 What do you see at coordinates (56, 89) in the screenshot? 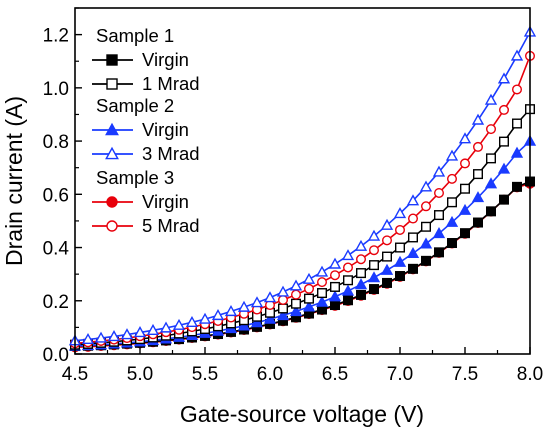
I see `y-tick-label: 1.0` at bounding box center [56, 89].